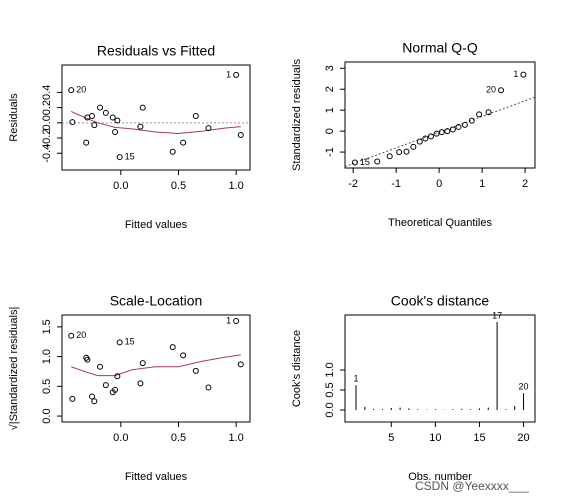  What do you see at coordinates (297, 115) in the screenshot?
I see `y-axis-label: Standardized residuals` at bounding box center [297, 115].